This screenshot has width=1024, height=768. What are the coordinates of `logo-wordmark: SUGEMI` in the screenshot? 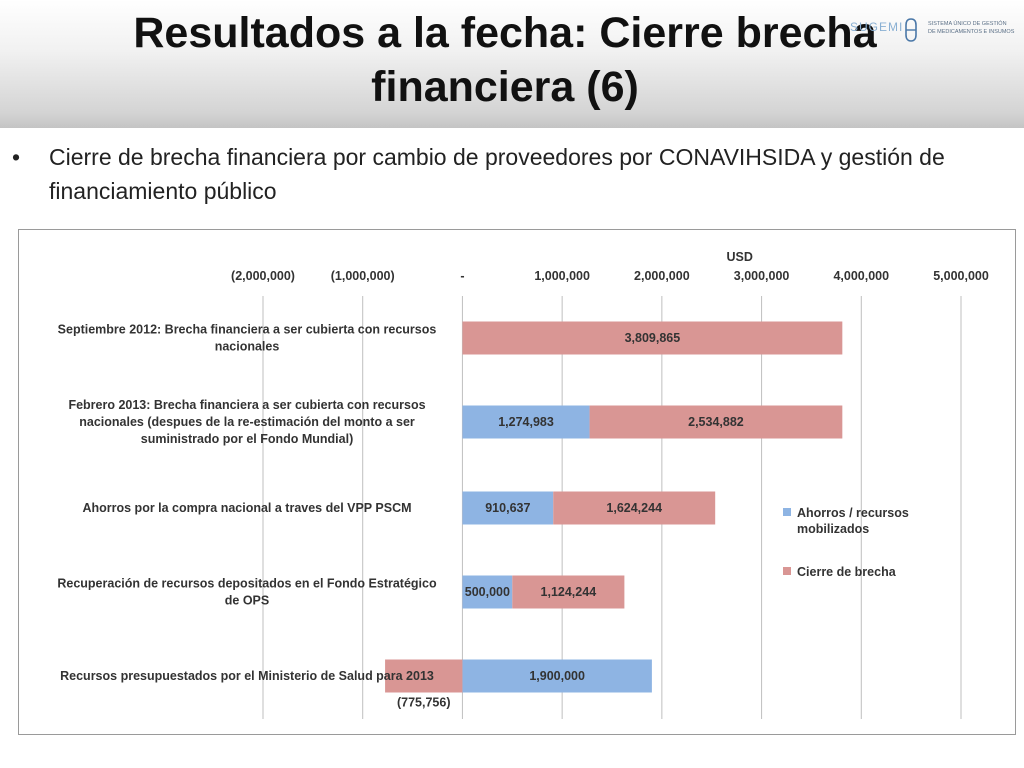 It's located at (877, 27).